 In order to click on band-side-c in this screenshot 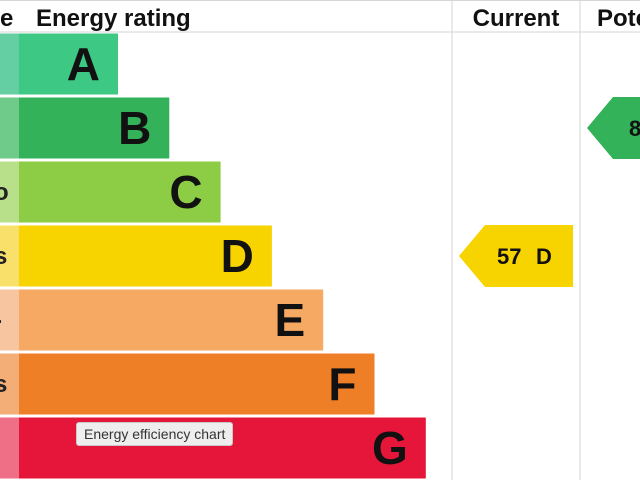, I will do `click(9, 192)`.